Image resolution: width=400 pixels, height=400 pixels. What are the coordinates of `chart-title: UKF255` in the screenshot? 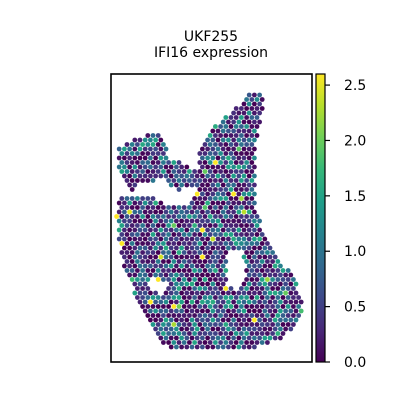 It's located at (211, 37).